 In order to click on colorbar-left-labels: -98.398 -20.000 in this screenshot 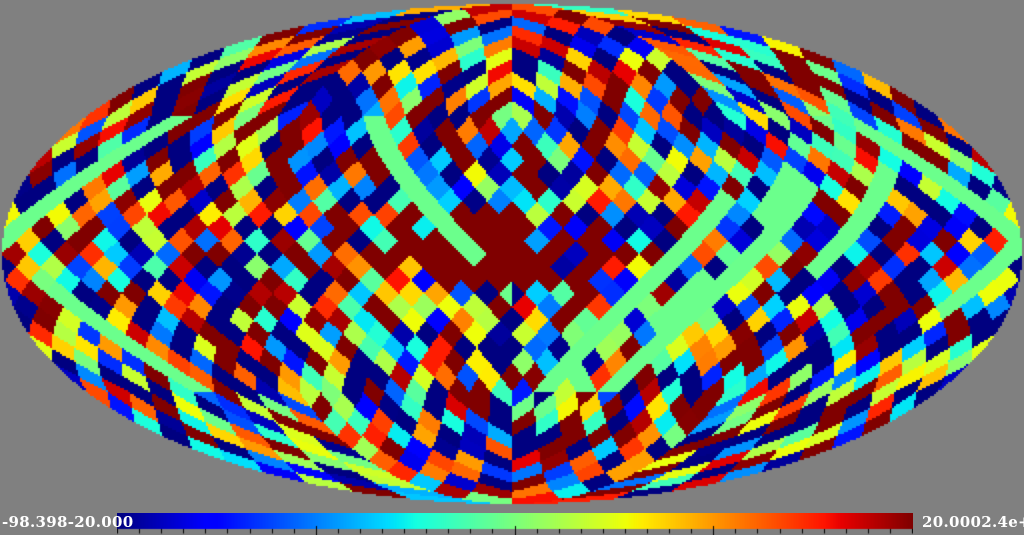, I will do `click(67, 522)`.